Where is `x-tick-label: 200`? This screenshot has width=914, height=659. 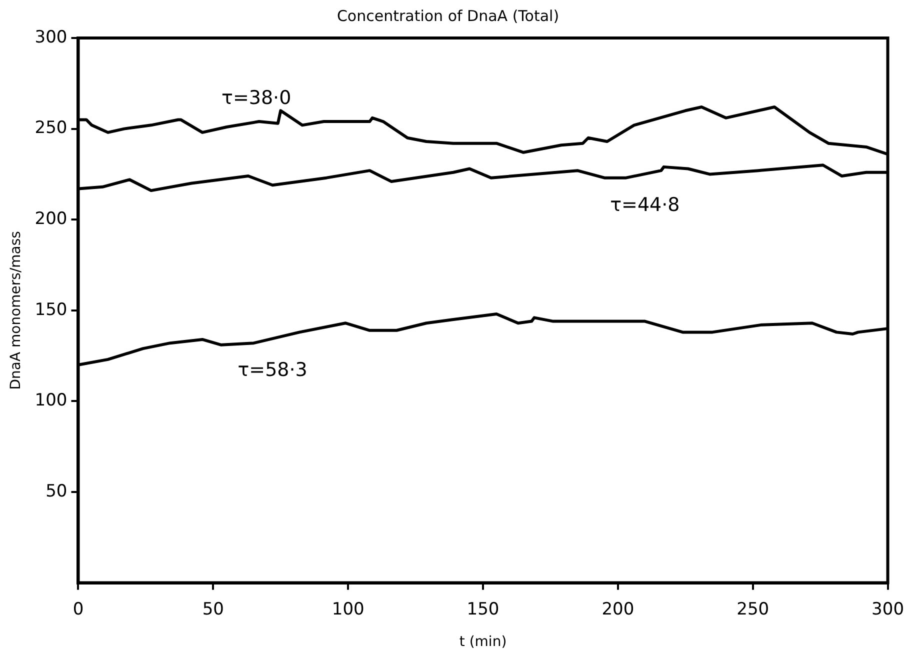
x-tick-label: 200 is located at coordinates (618, 609).